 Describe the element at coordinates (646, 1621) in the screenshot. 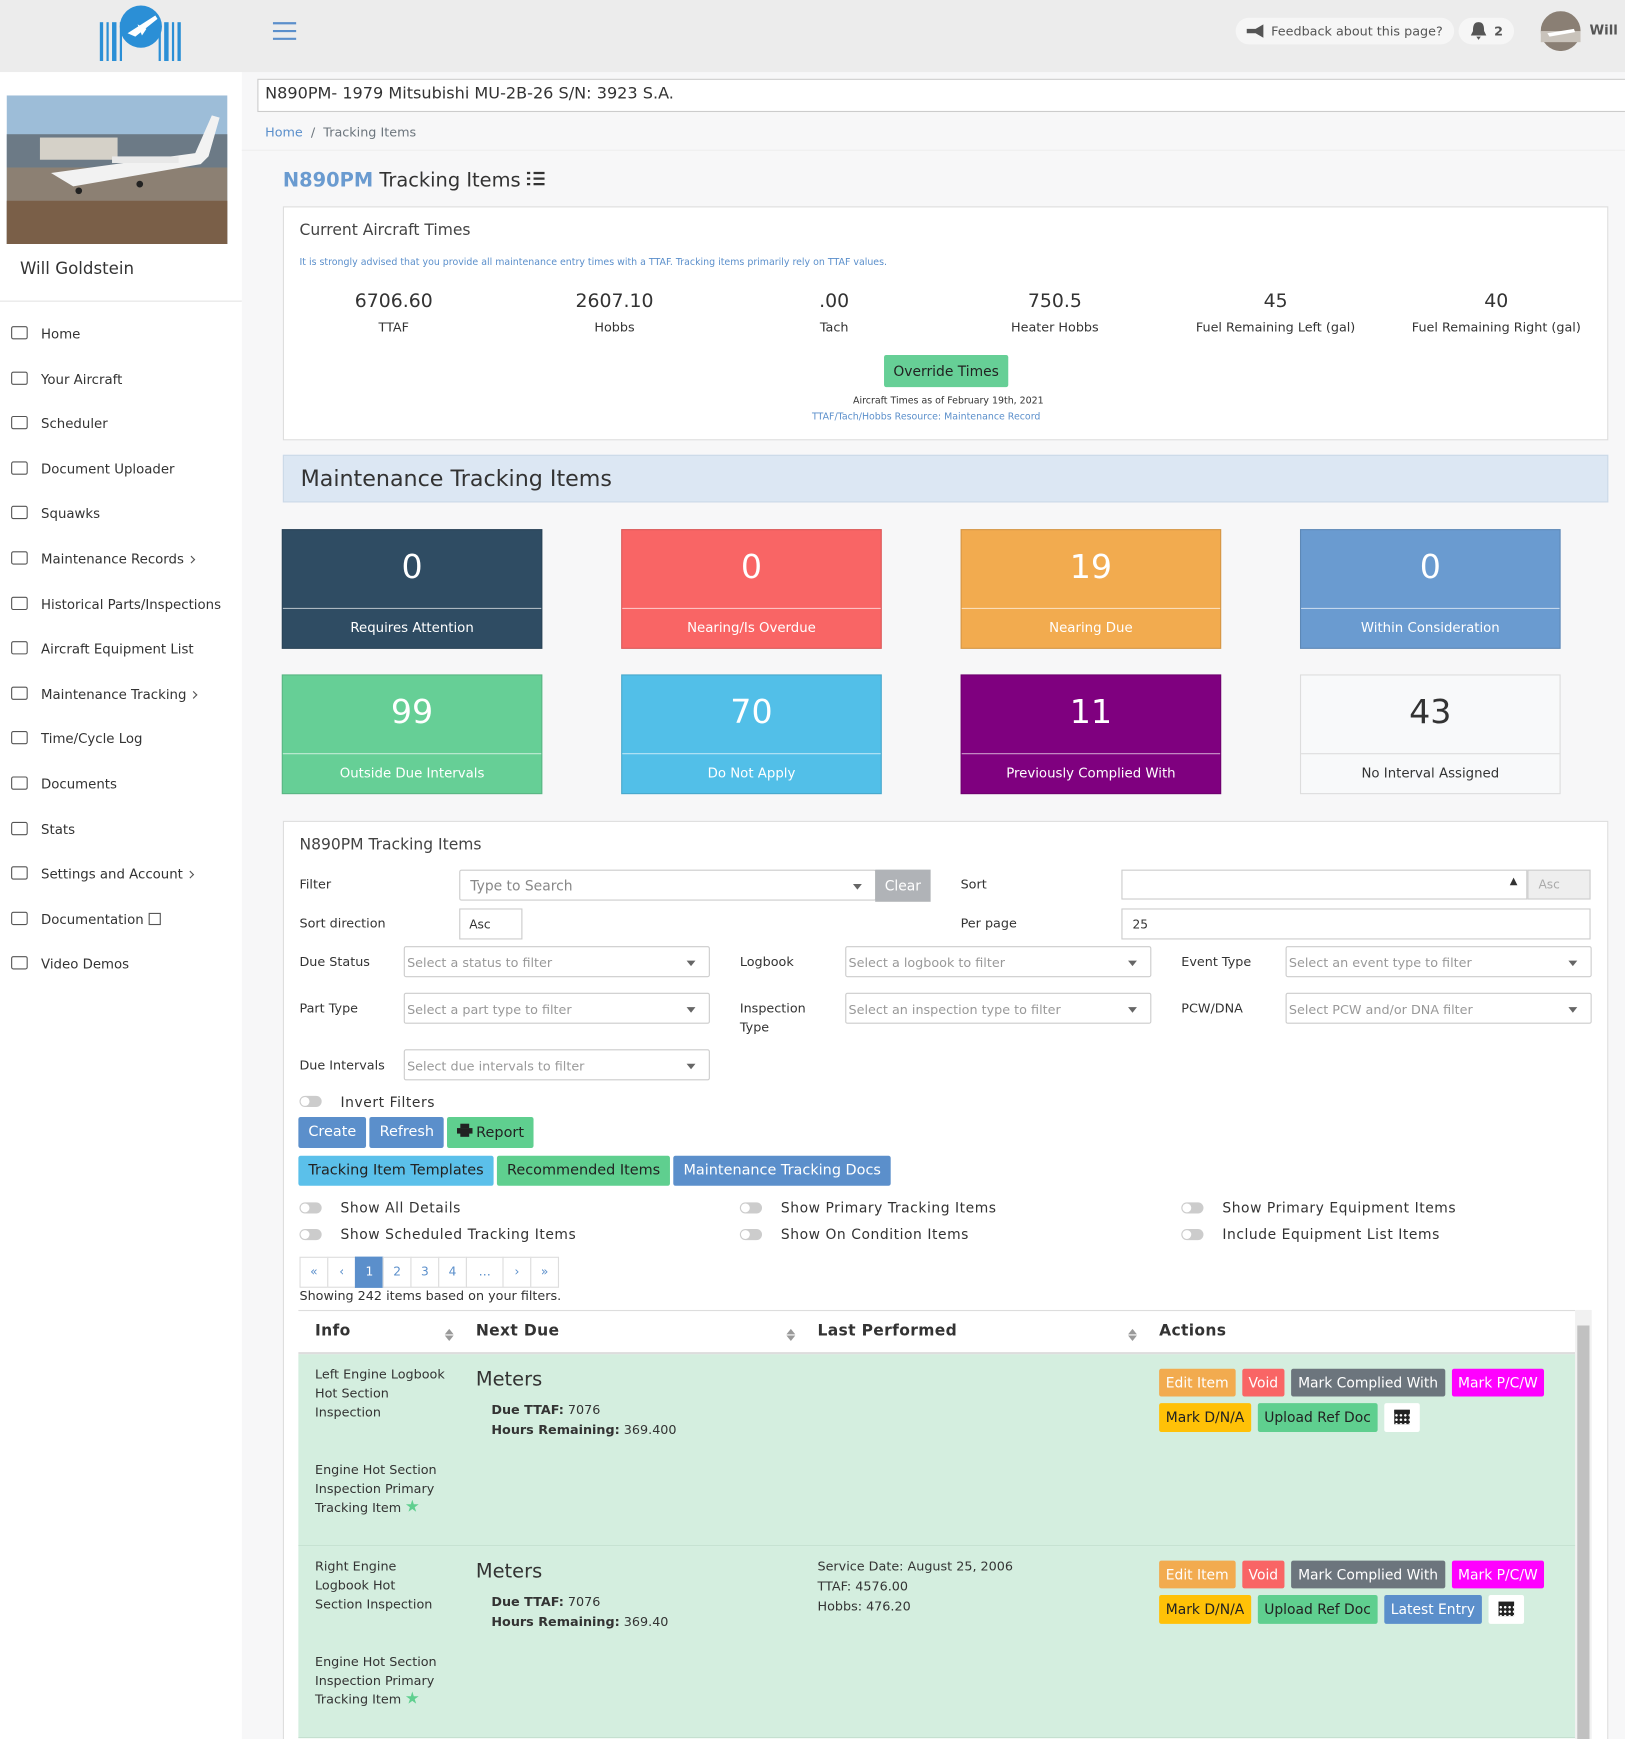

I see `hours-value: 369.40` at that location.